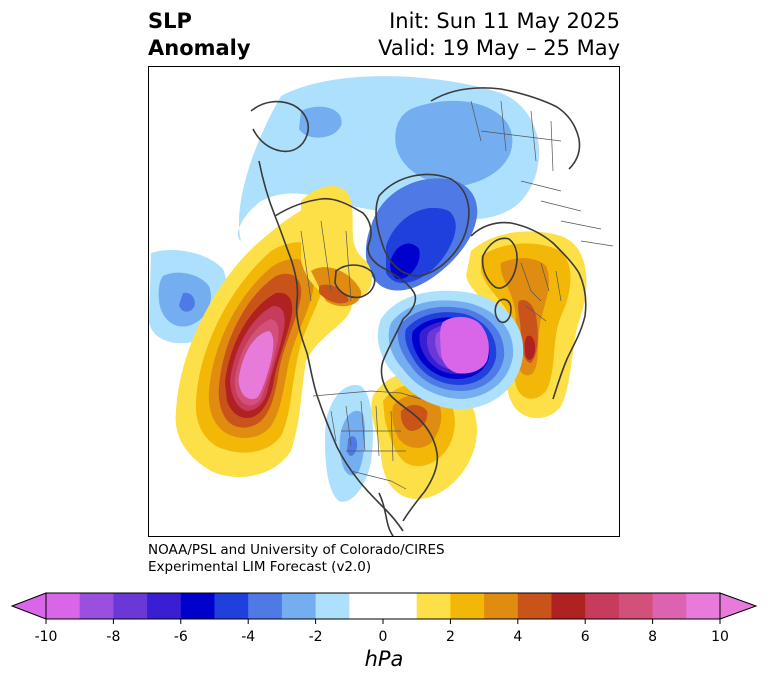  What do you see at coordinates (499, 263) in the screenshot?
I see `coastline-scandinavia` at bounding box center [499, 263].